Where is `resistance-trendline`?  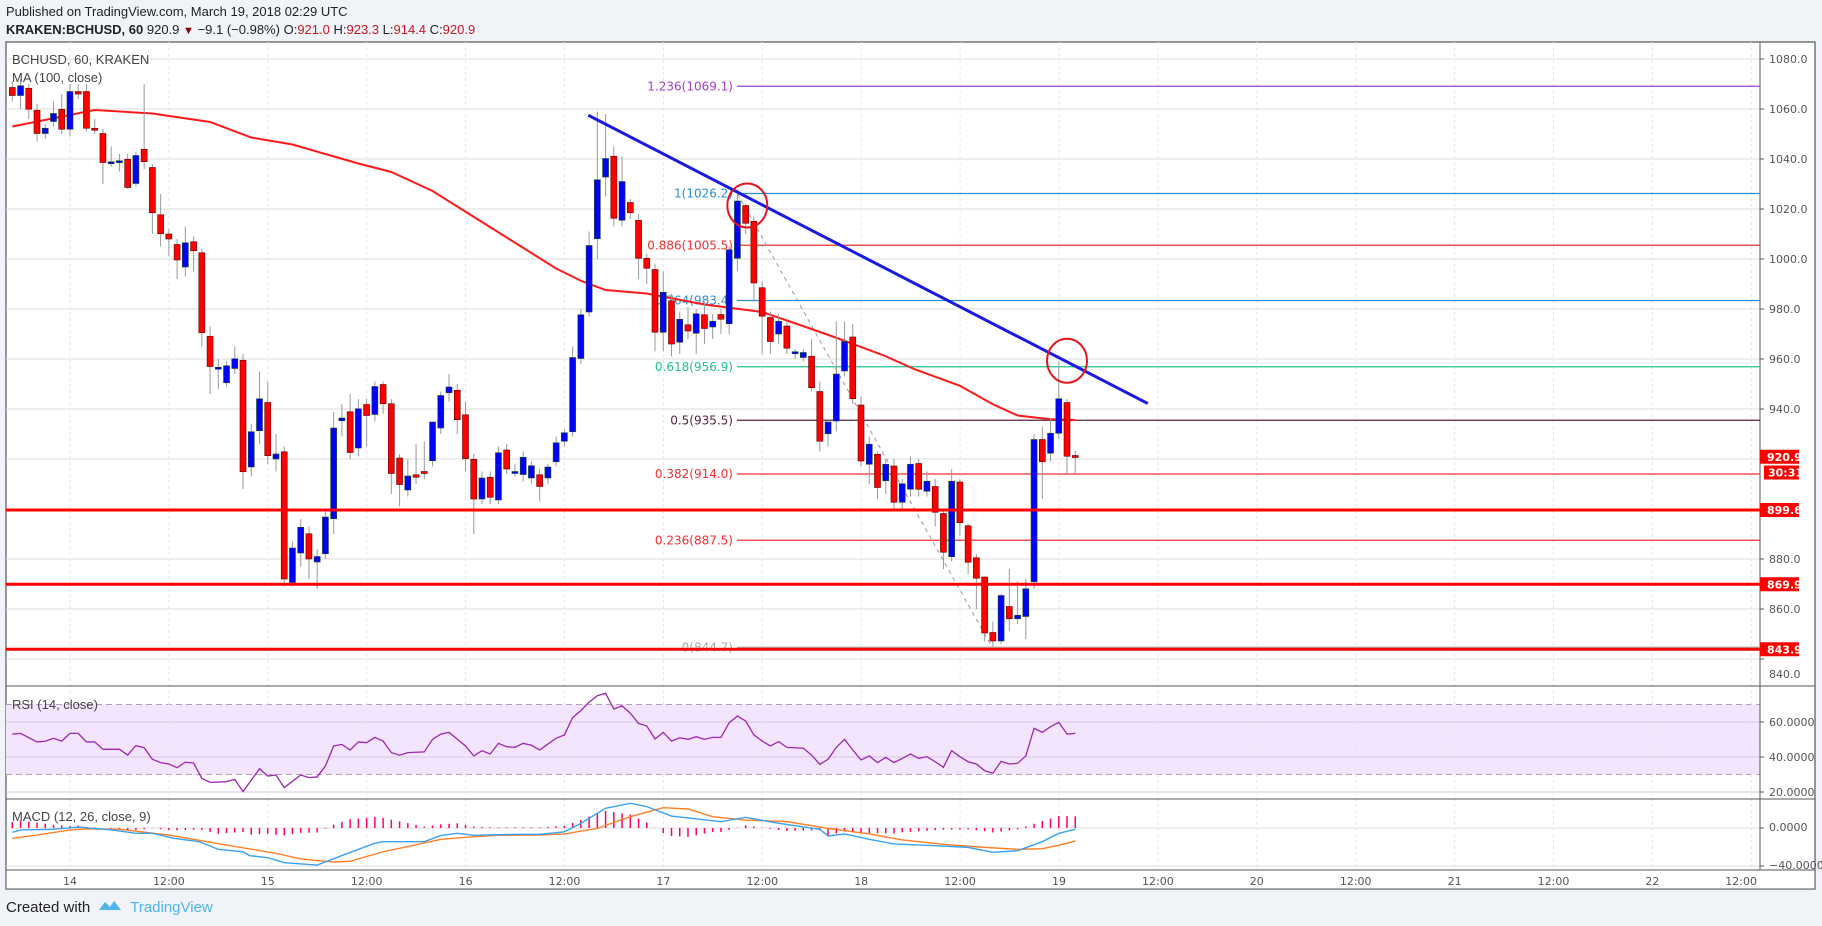 resistance-trendline is located at coordinates (868, 259).